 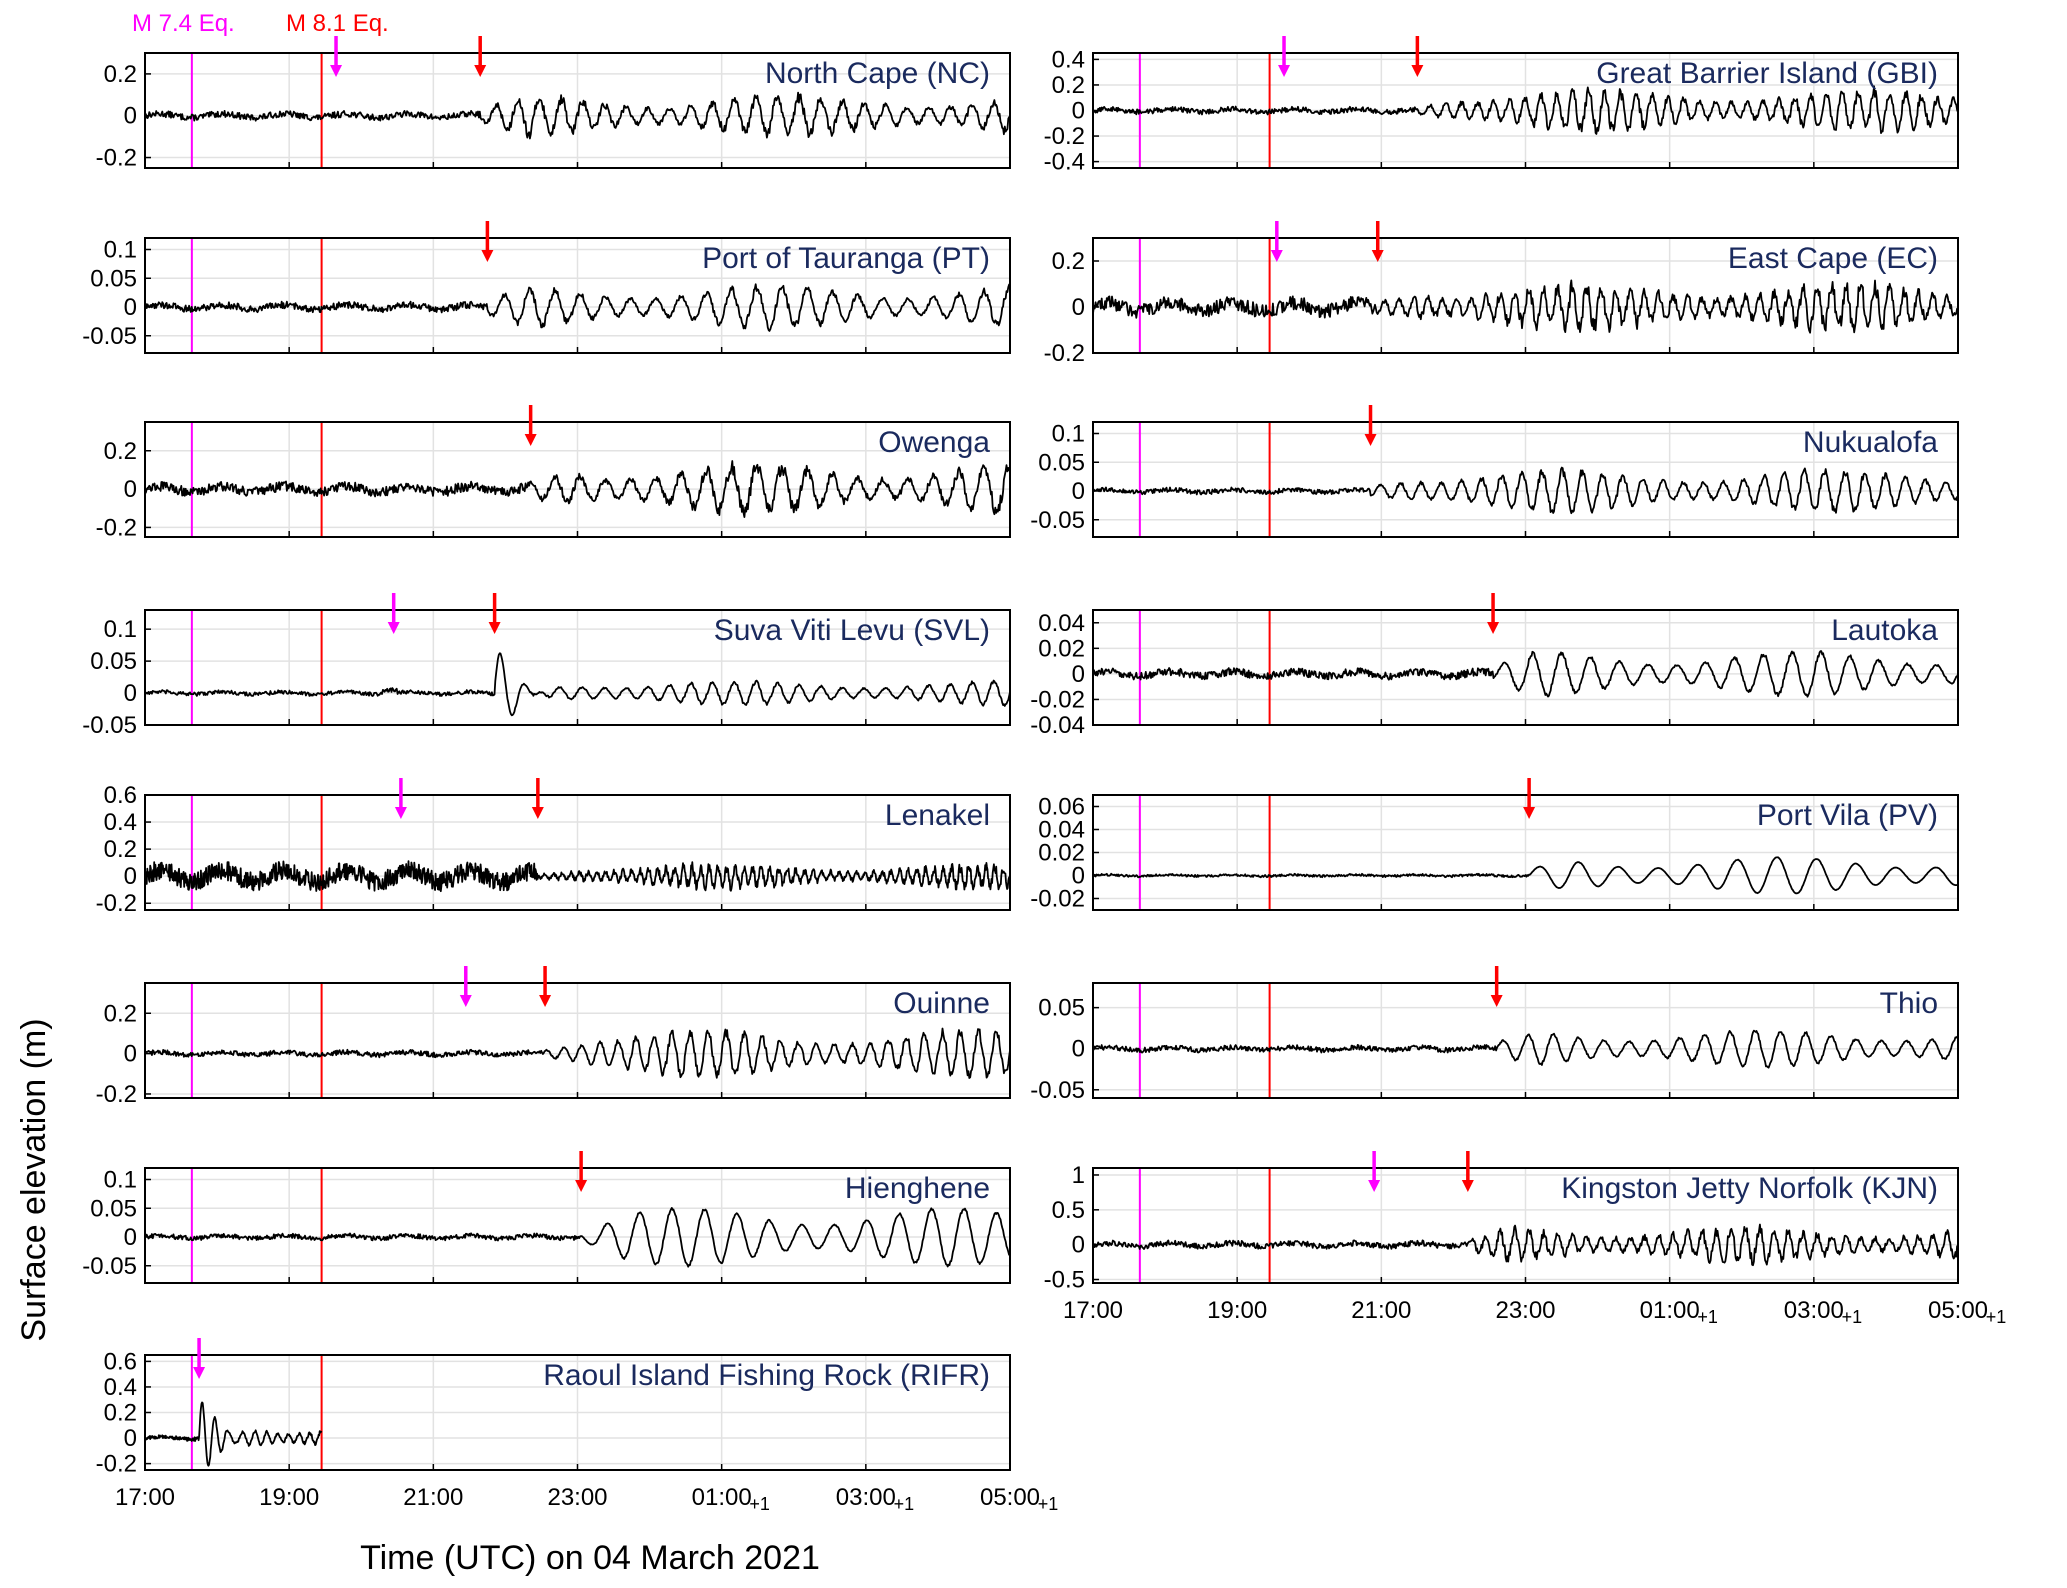 I want to click on panel-title: Ouinne, so click(x=941, y=1003).